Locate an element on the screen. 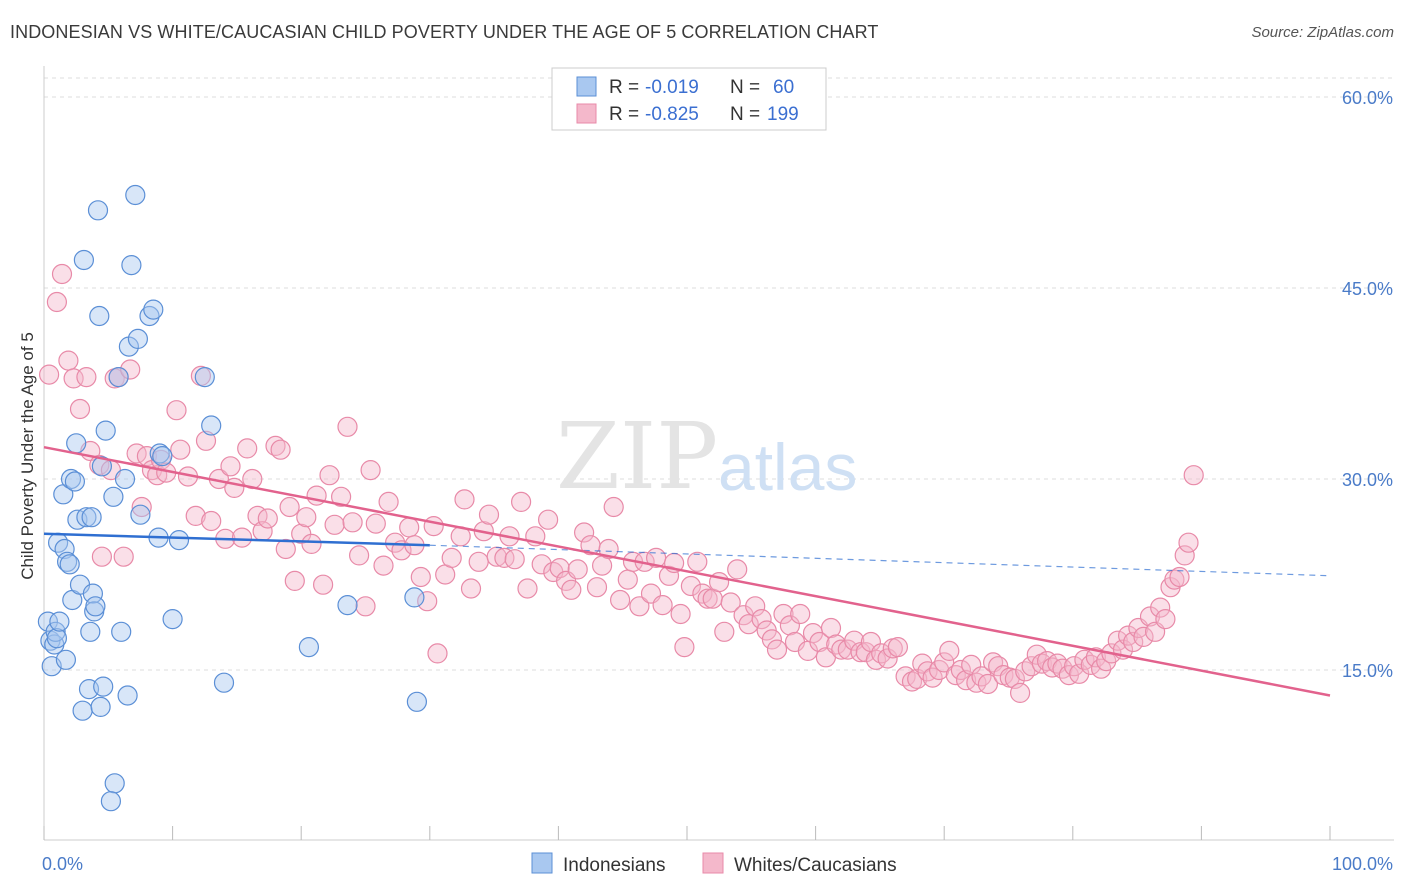 Image resolution: width=1406 pixels, height=892 pixels. legend-swatch-indonesians is located at coordinates (586, 86).